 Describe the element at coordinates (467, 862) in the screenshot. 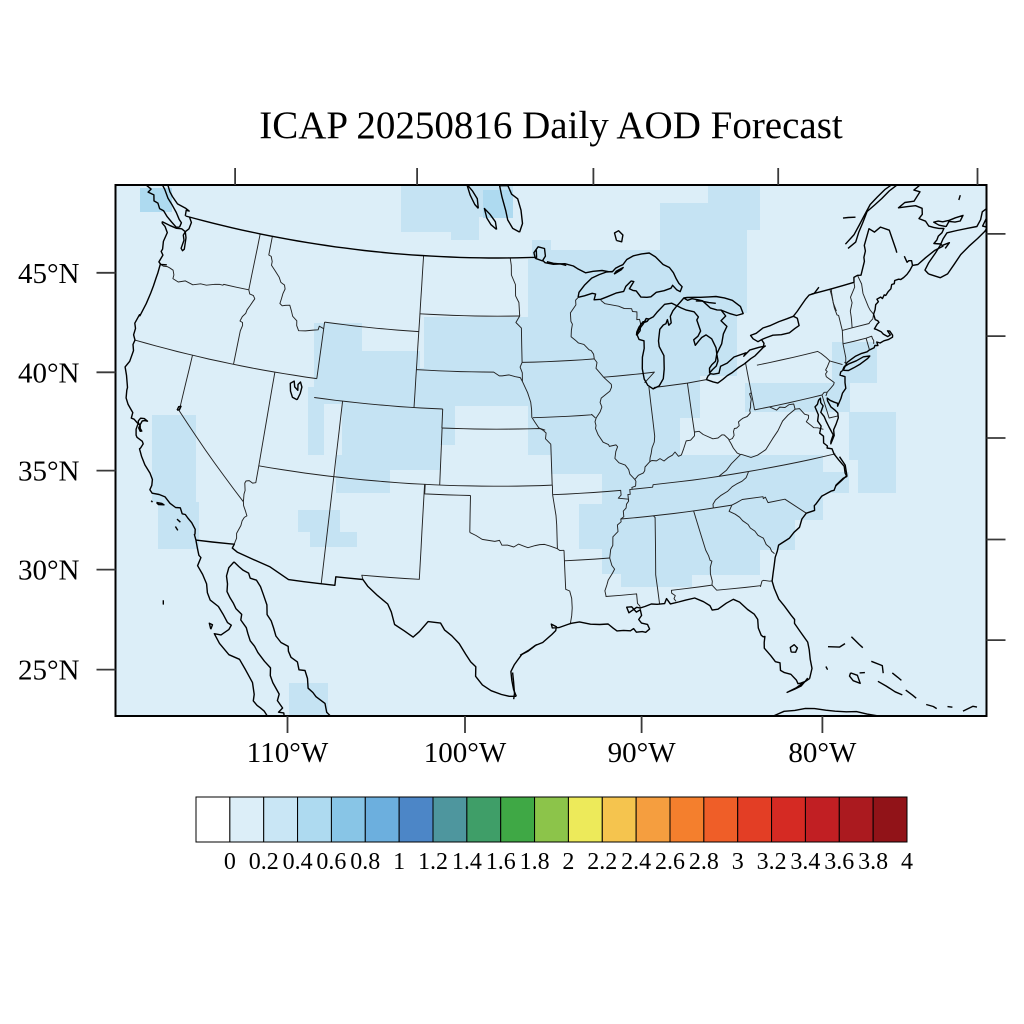

I see `svg-text: 1.4` at that location.